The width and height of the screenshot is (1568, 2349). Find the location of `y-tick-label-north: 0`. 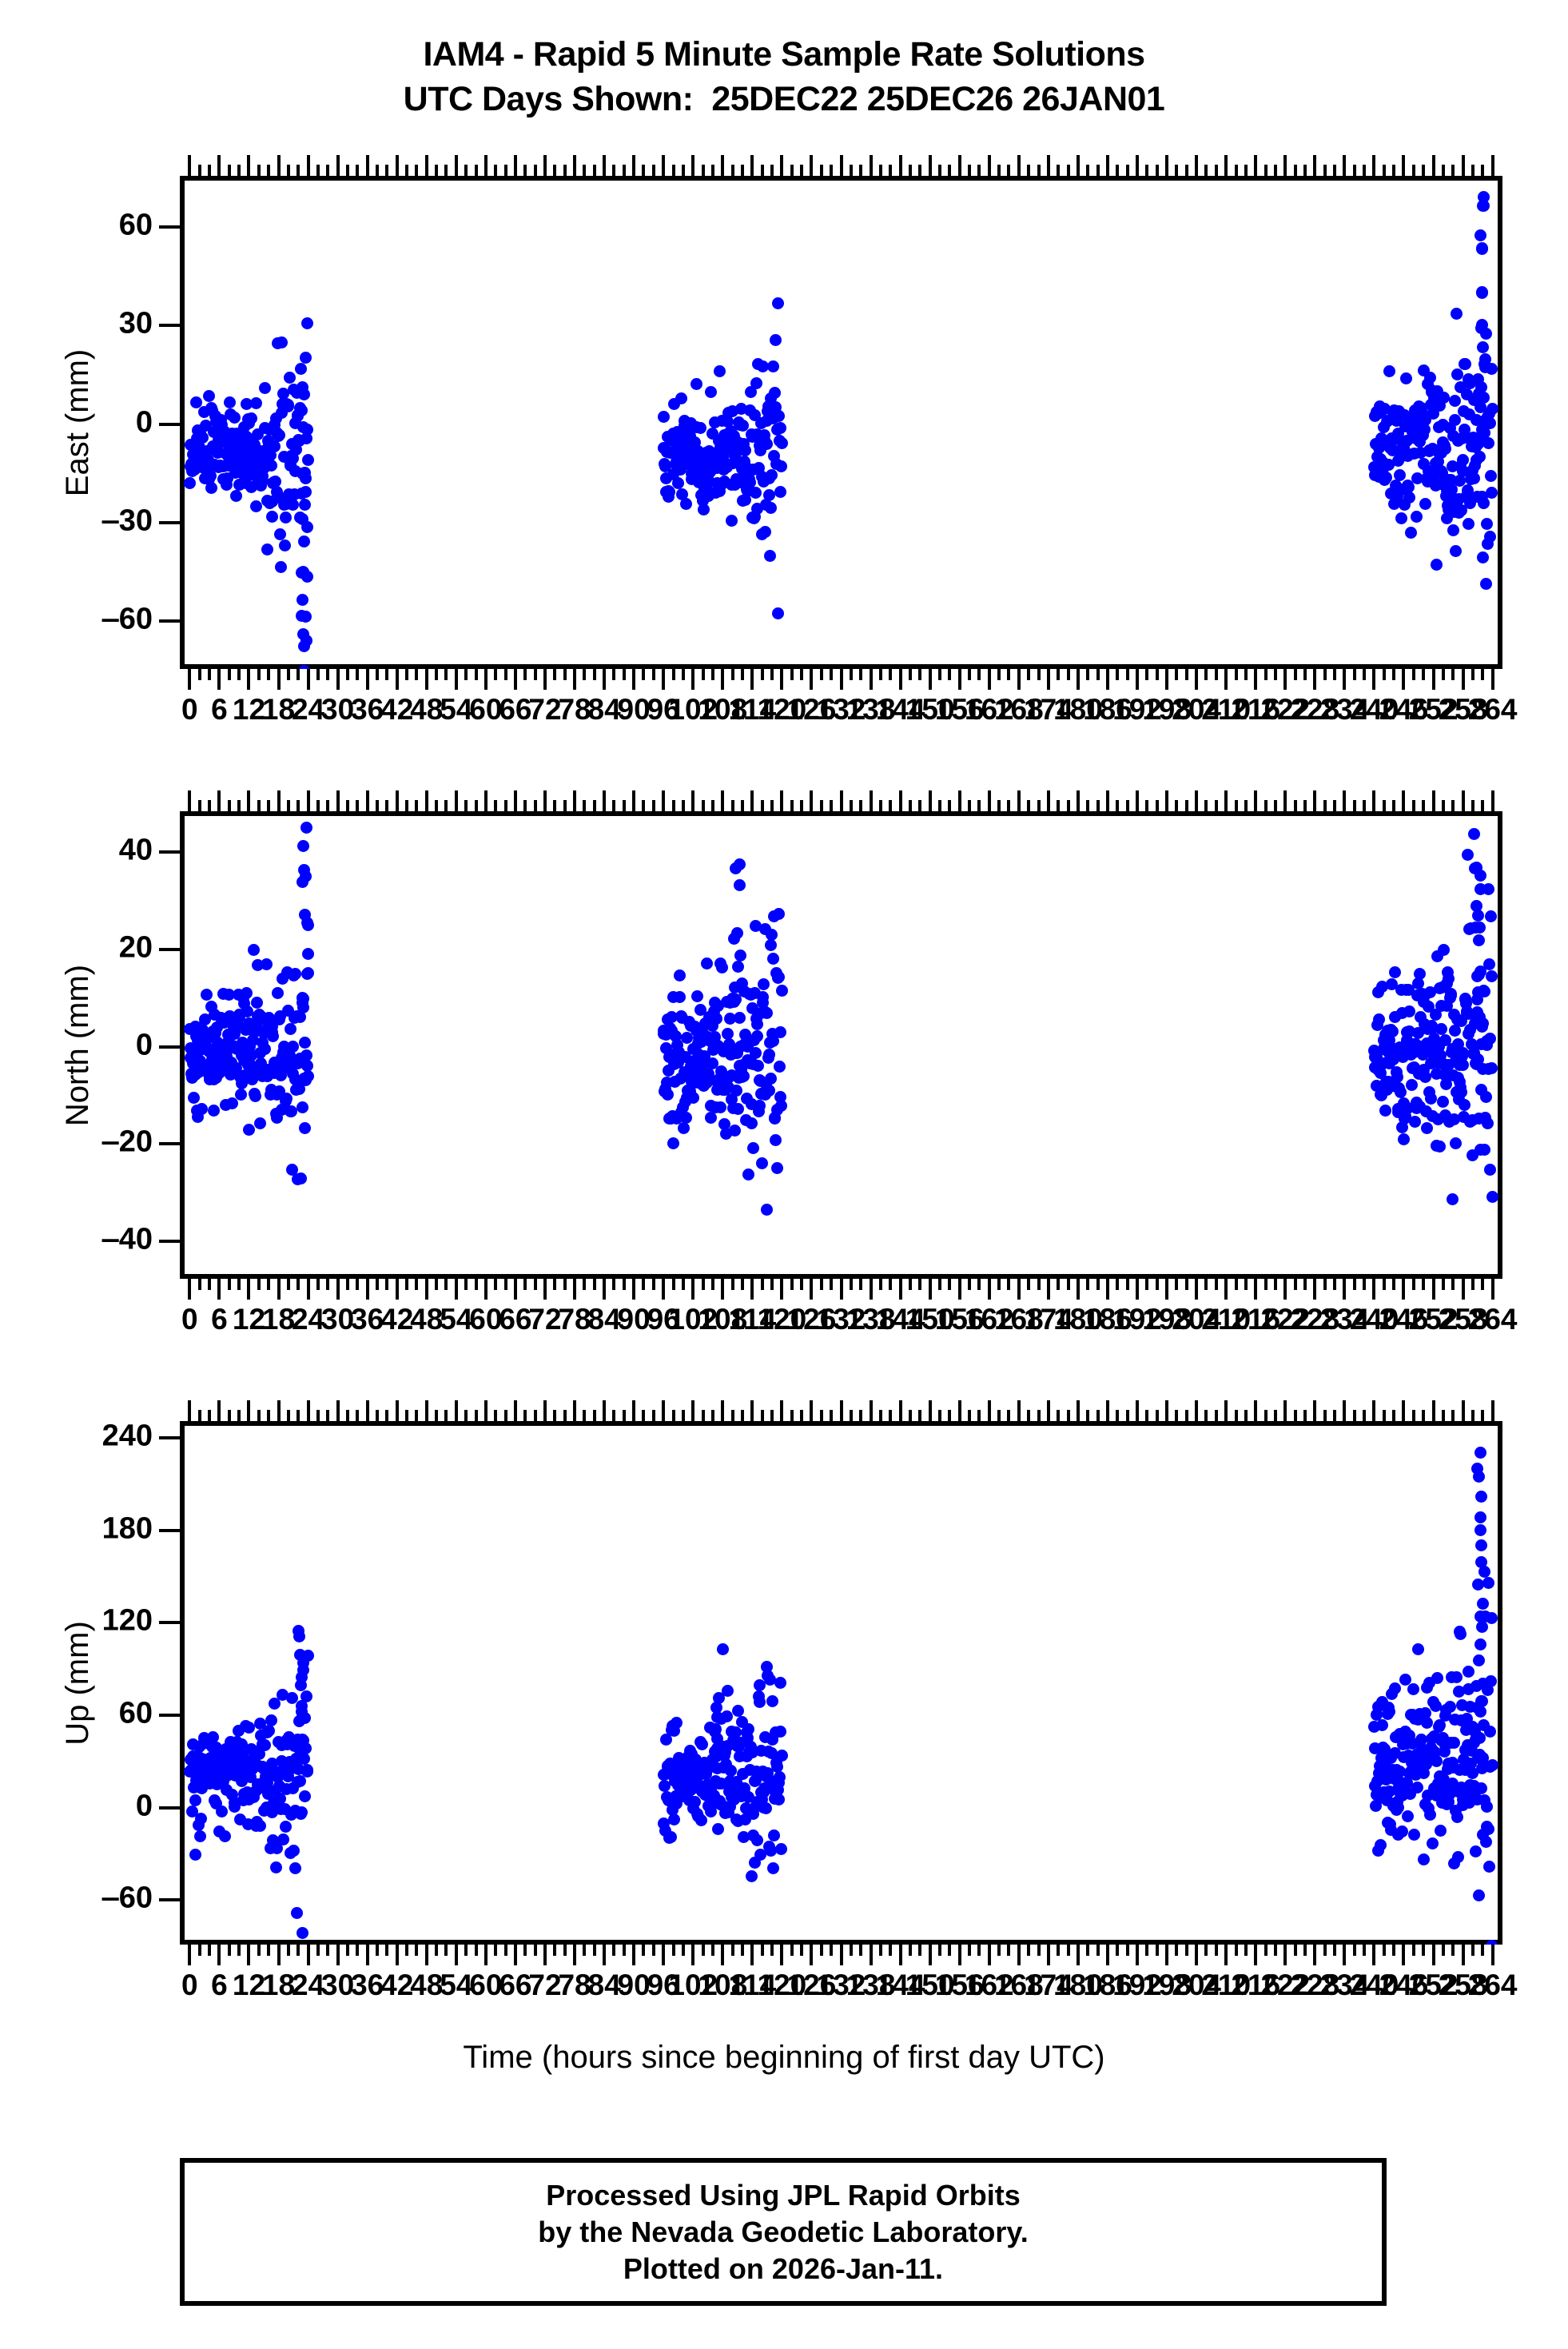

y-tick-label-north: 0 is located at coordinates (144, 1045).